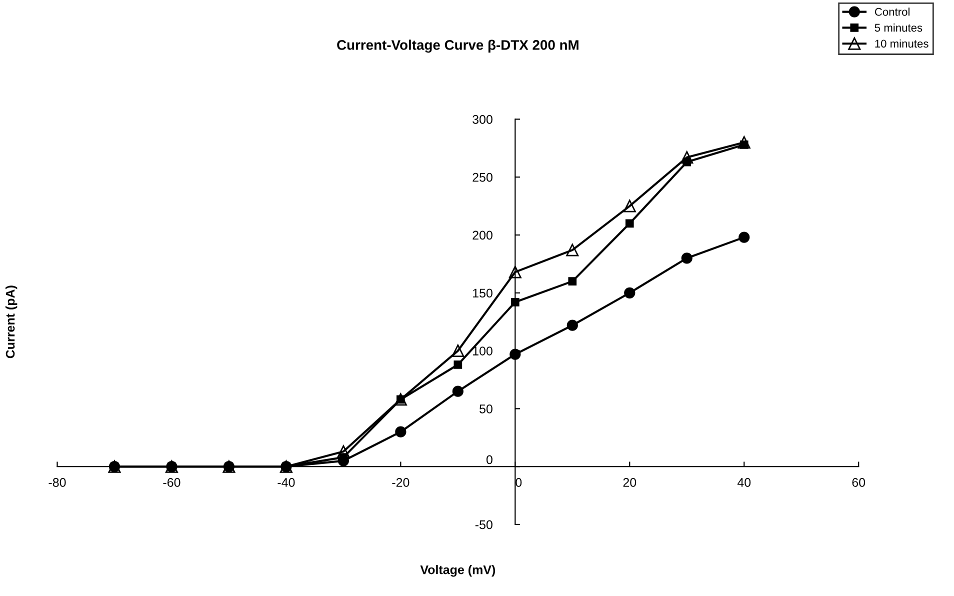 The height and width of the screenshot is (596, 954). What do you see at coordinates (171, 482) in the screenshot?
I see `x-tick-label: -60` at bounding box center [171, 482].